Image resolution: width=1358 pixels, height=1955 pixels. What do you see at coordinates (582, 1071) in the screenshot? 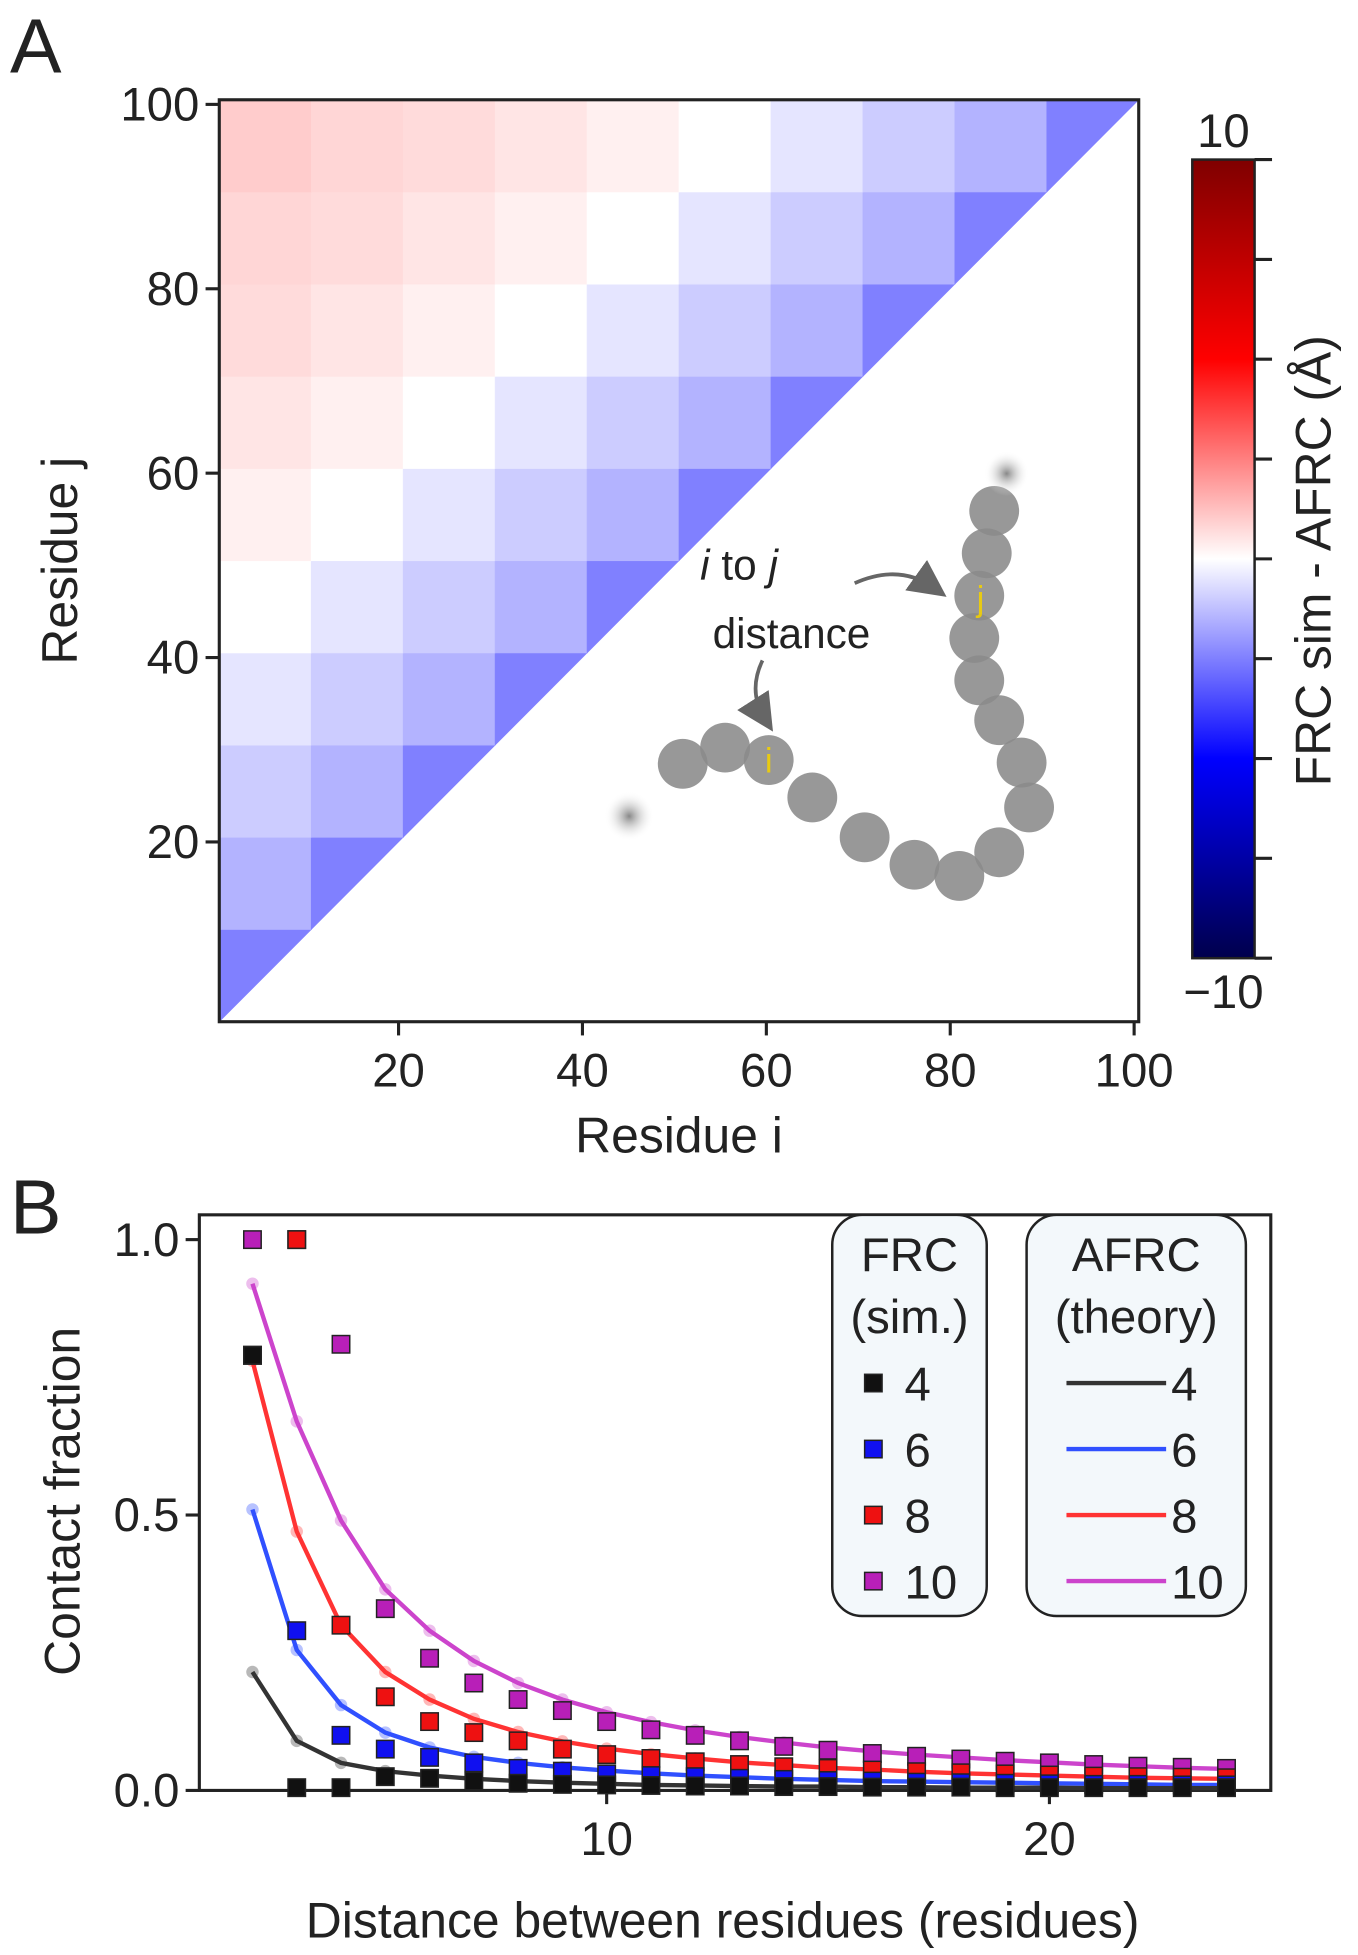
I see `x-tick-label: 40` at bounding box center [582, 1071].